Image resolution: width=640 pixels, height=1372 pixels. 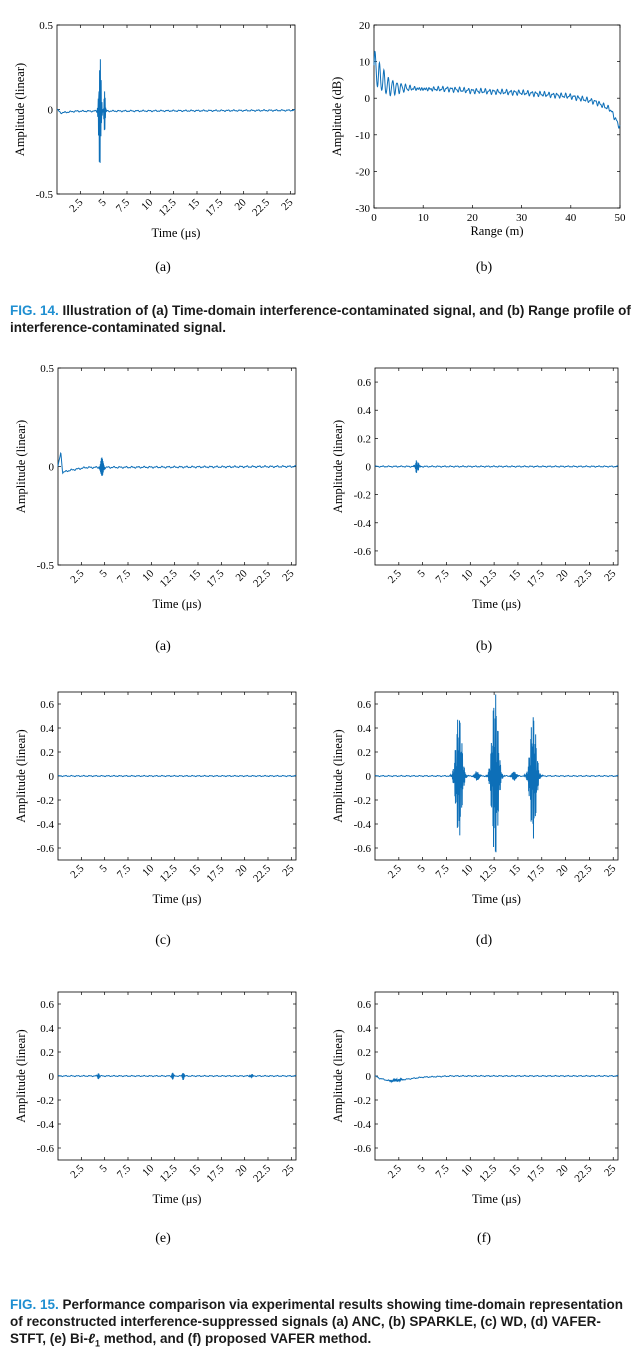 I want to click on fig15e-xtick-label: 5, so click(x=103, y=1168).